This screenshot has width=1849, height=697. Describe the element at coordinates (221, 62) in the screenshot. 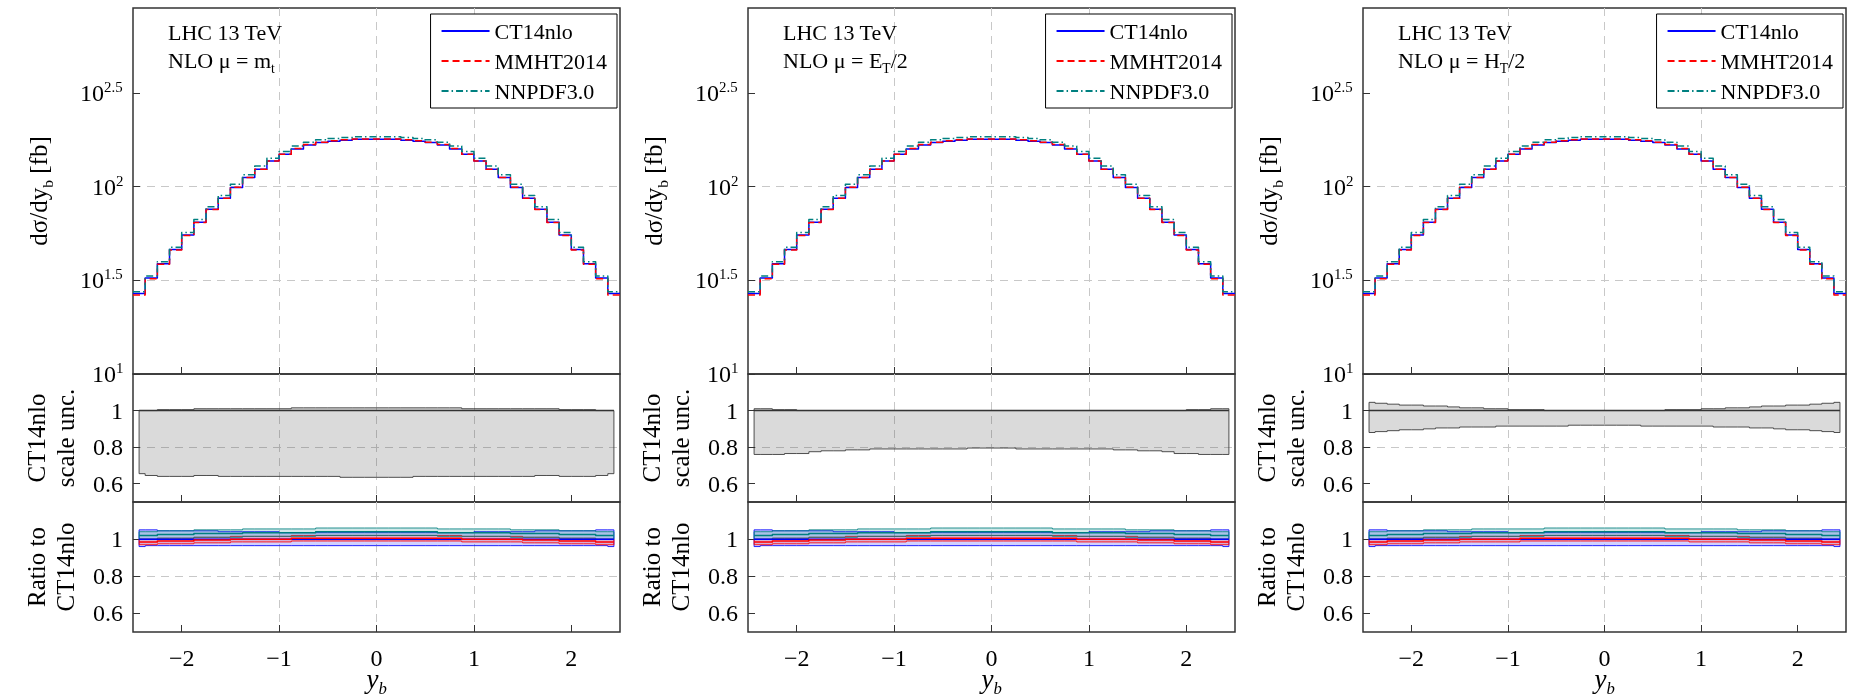

I see `annotation: NLO μ = m$_{t}$` at that location.